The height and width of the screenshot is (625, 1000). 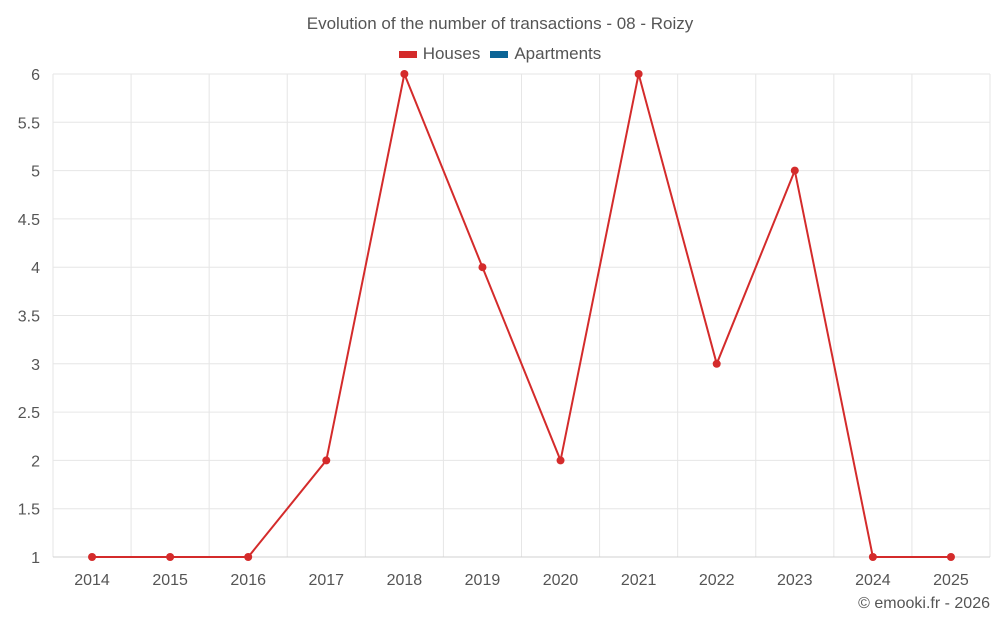 I want to click on credit-text: © emooki.fr - 2026, so click(x=924, y=603).